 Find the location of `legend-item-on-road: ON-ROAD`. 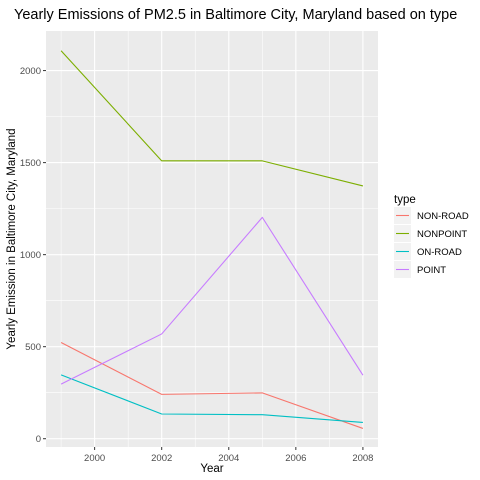

legend-item-on-road: ON-ROAD is located at coordinates (428, 251).